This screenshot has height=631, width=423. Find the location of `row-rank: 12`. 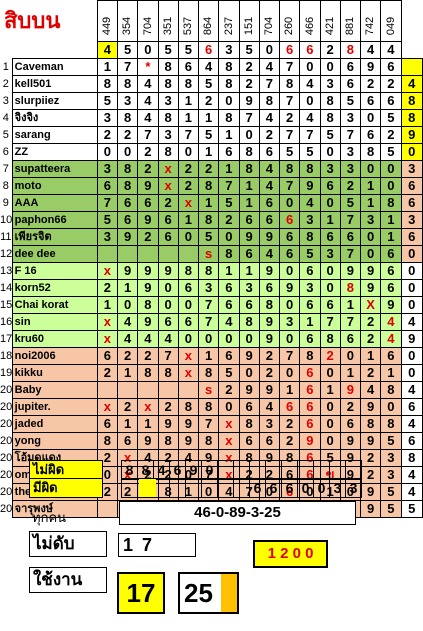

row-rank: 12 is located at coordinates (6, 254).